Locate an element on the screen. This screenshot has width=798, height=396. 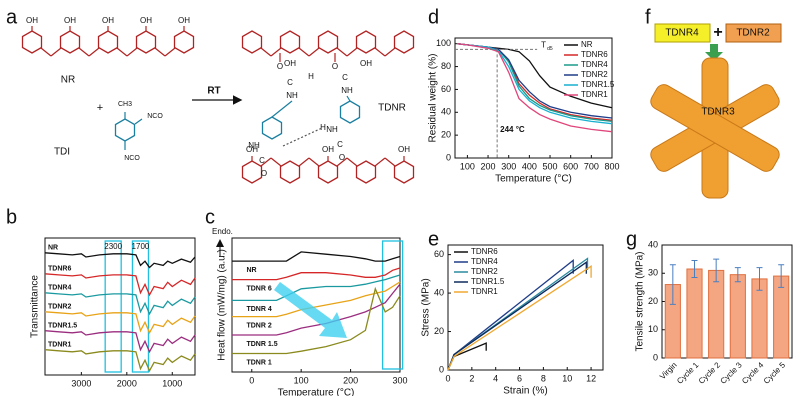
star-arm is located at coordinates (715, 128).